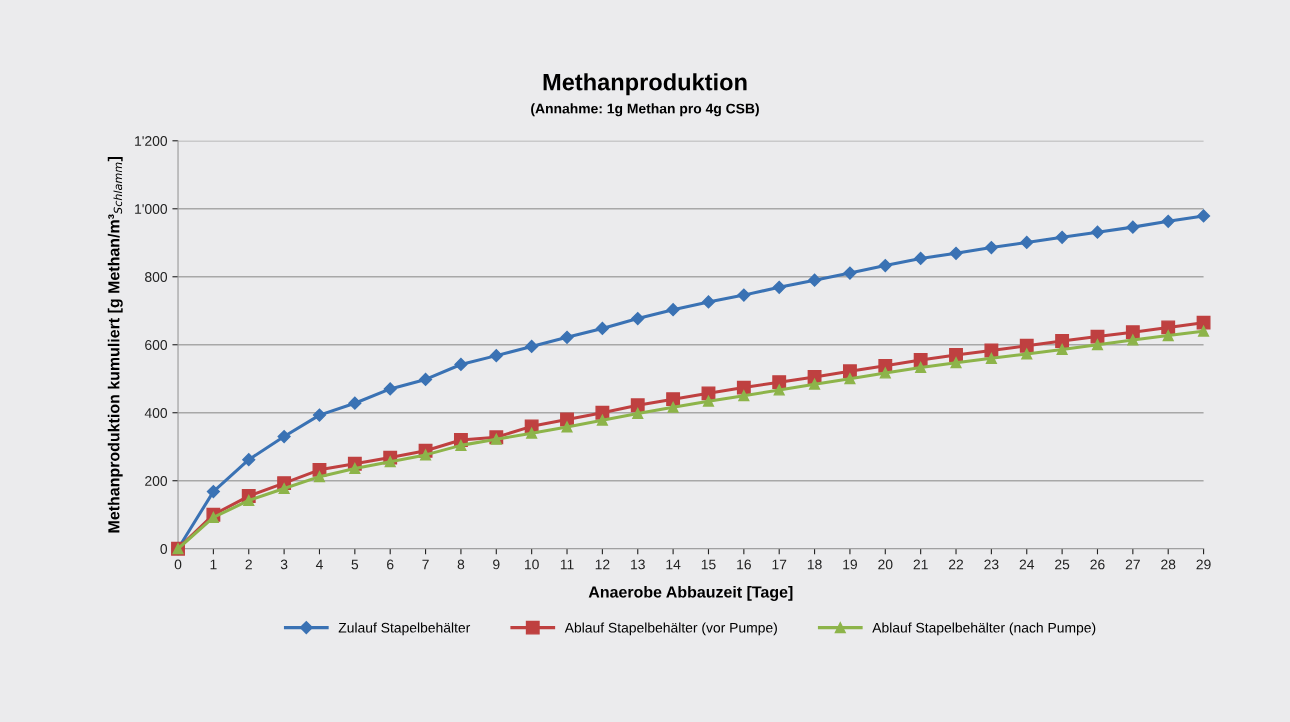 The width and height of the screenshot is (1290, 722). I want to click on y-tick-label: 800, so click(156, 277).